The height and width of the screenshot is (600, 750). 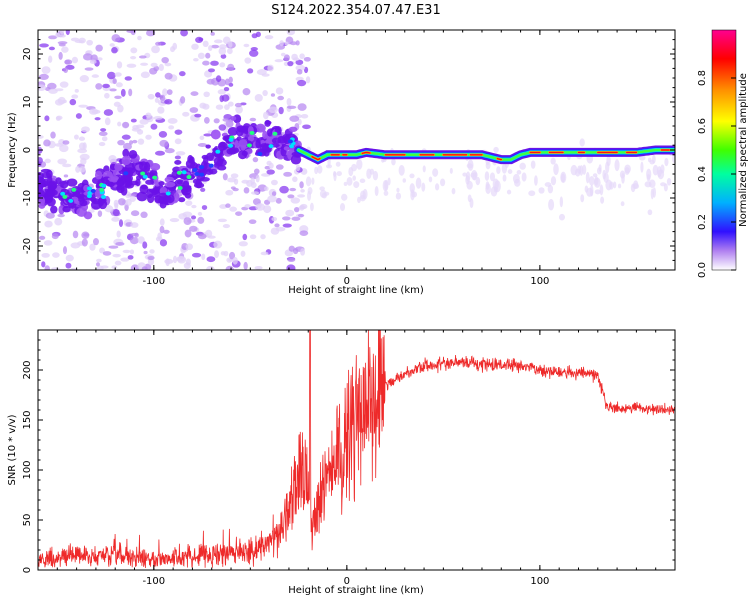 What do you see at coordinates (702, 78) in the screenshot?
I see `colorbar-tick-label: 0.8` at bounding box center [702, 78].